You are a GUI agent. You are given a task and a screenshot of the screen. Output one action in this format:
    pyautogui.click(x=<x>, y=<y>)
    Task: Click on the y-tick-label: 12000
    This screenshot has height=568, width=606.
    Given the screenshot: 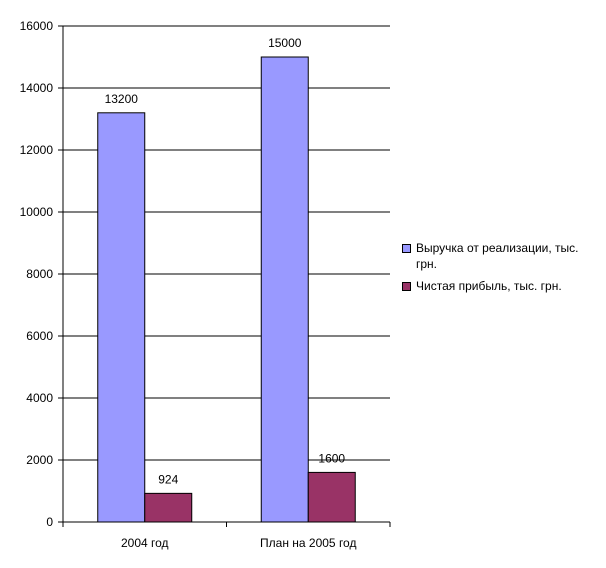 What is the action you would take?
    pyautogui.click(x=37, y=150)
    